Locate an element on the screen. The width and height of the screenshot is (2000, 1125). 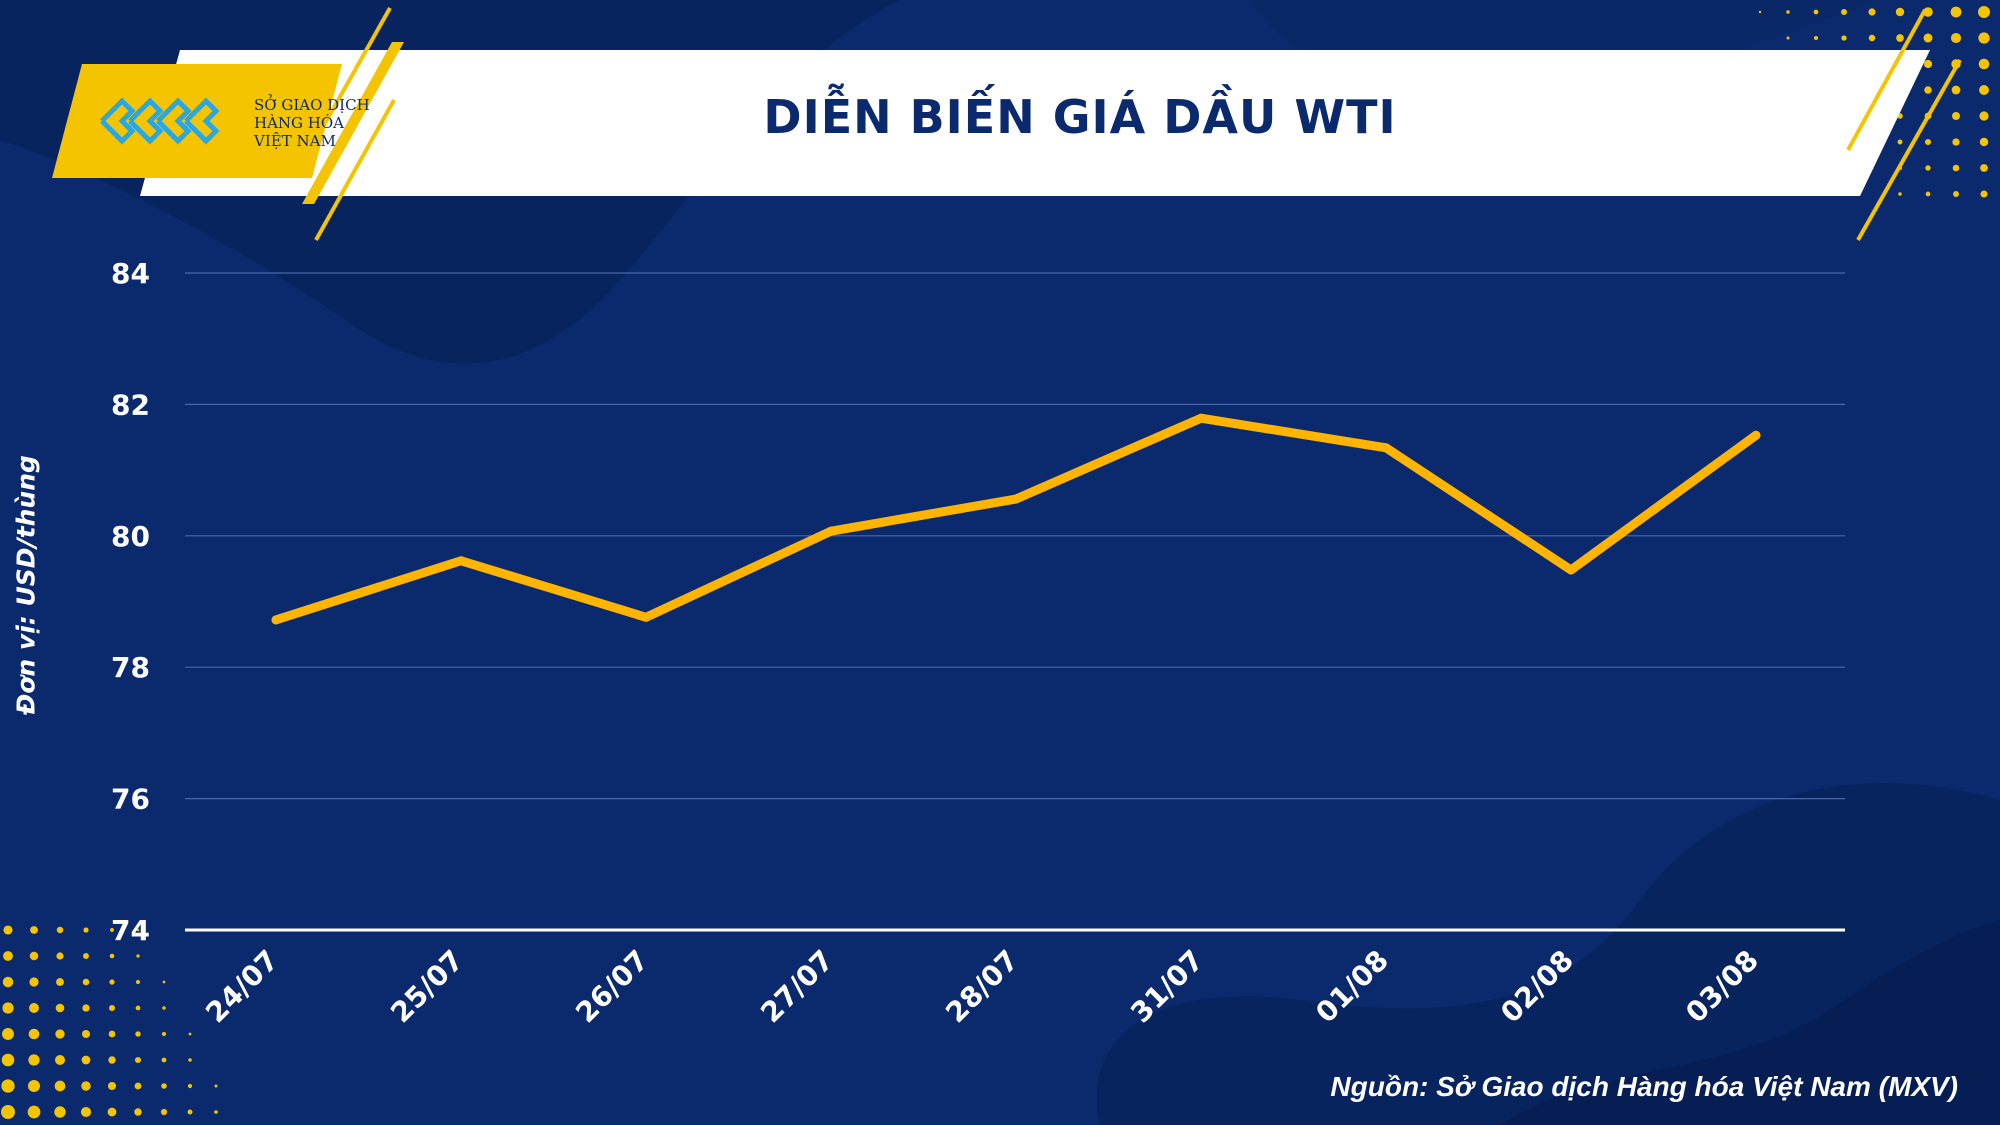
x-tick-label: 28/07 is located at coordinates (982, 987).